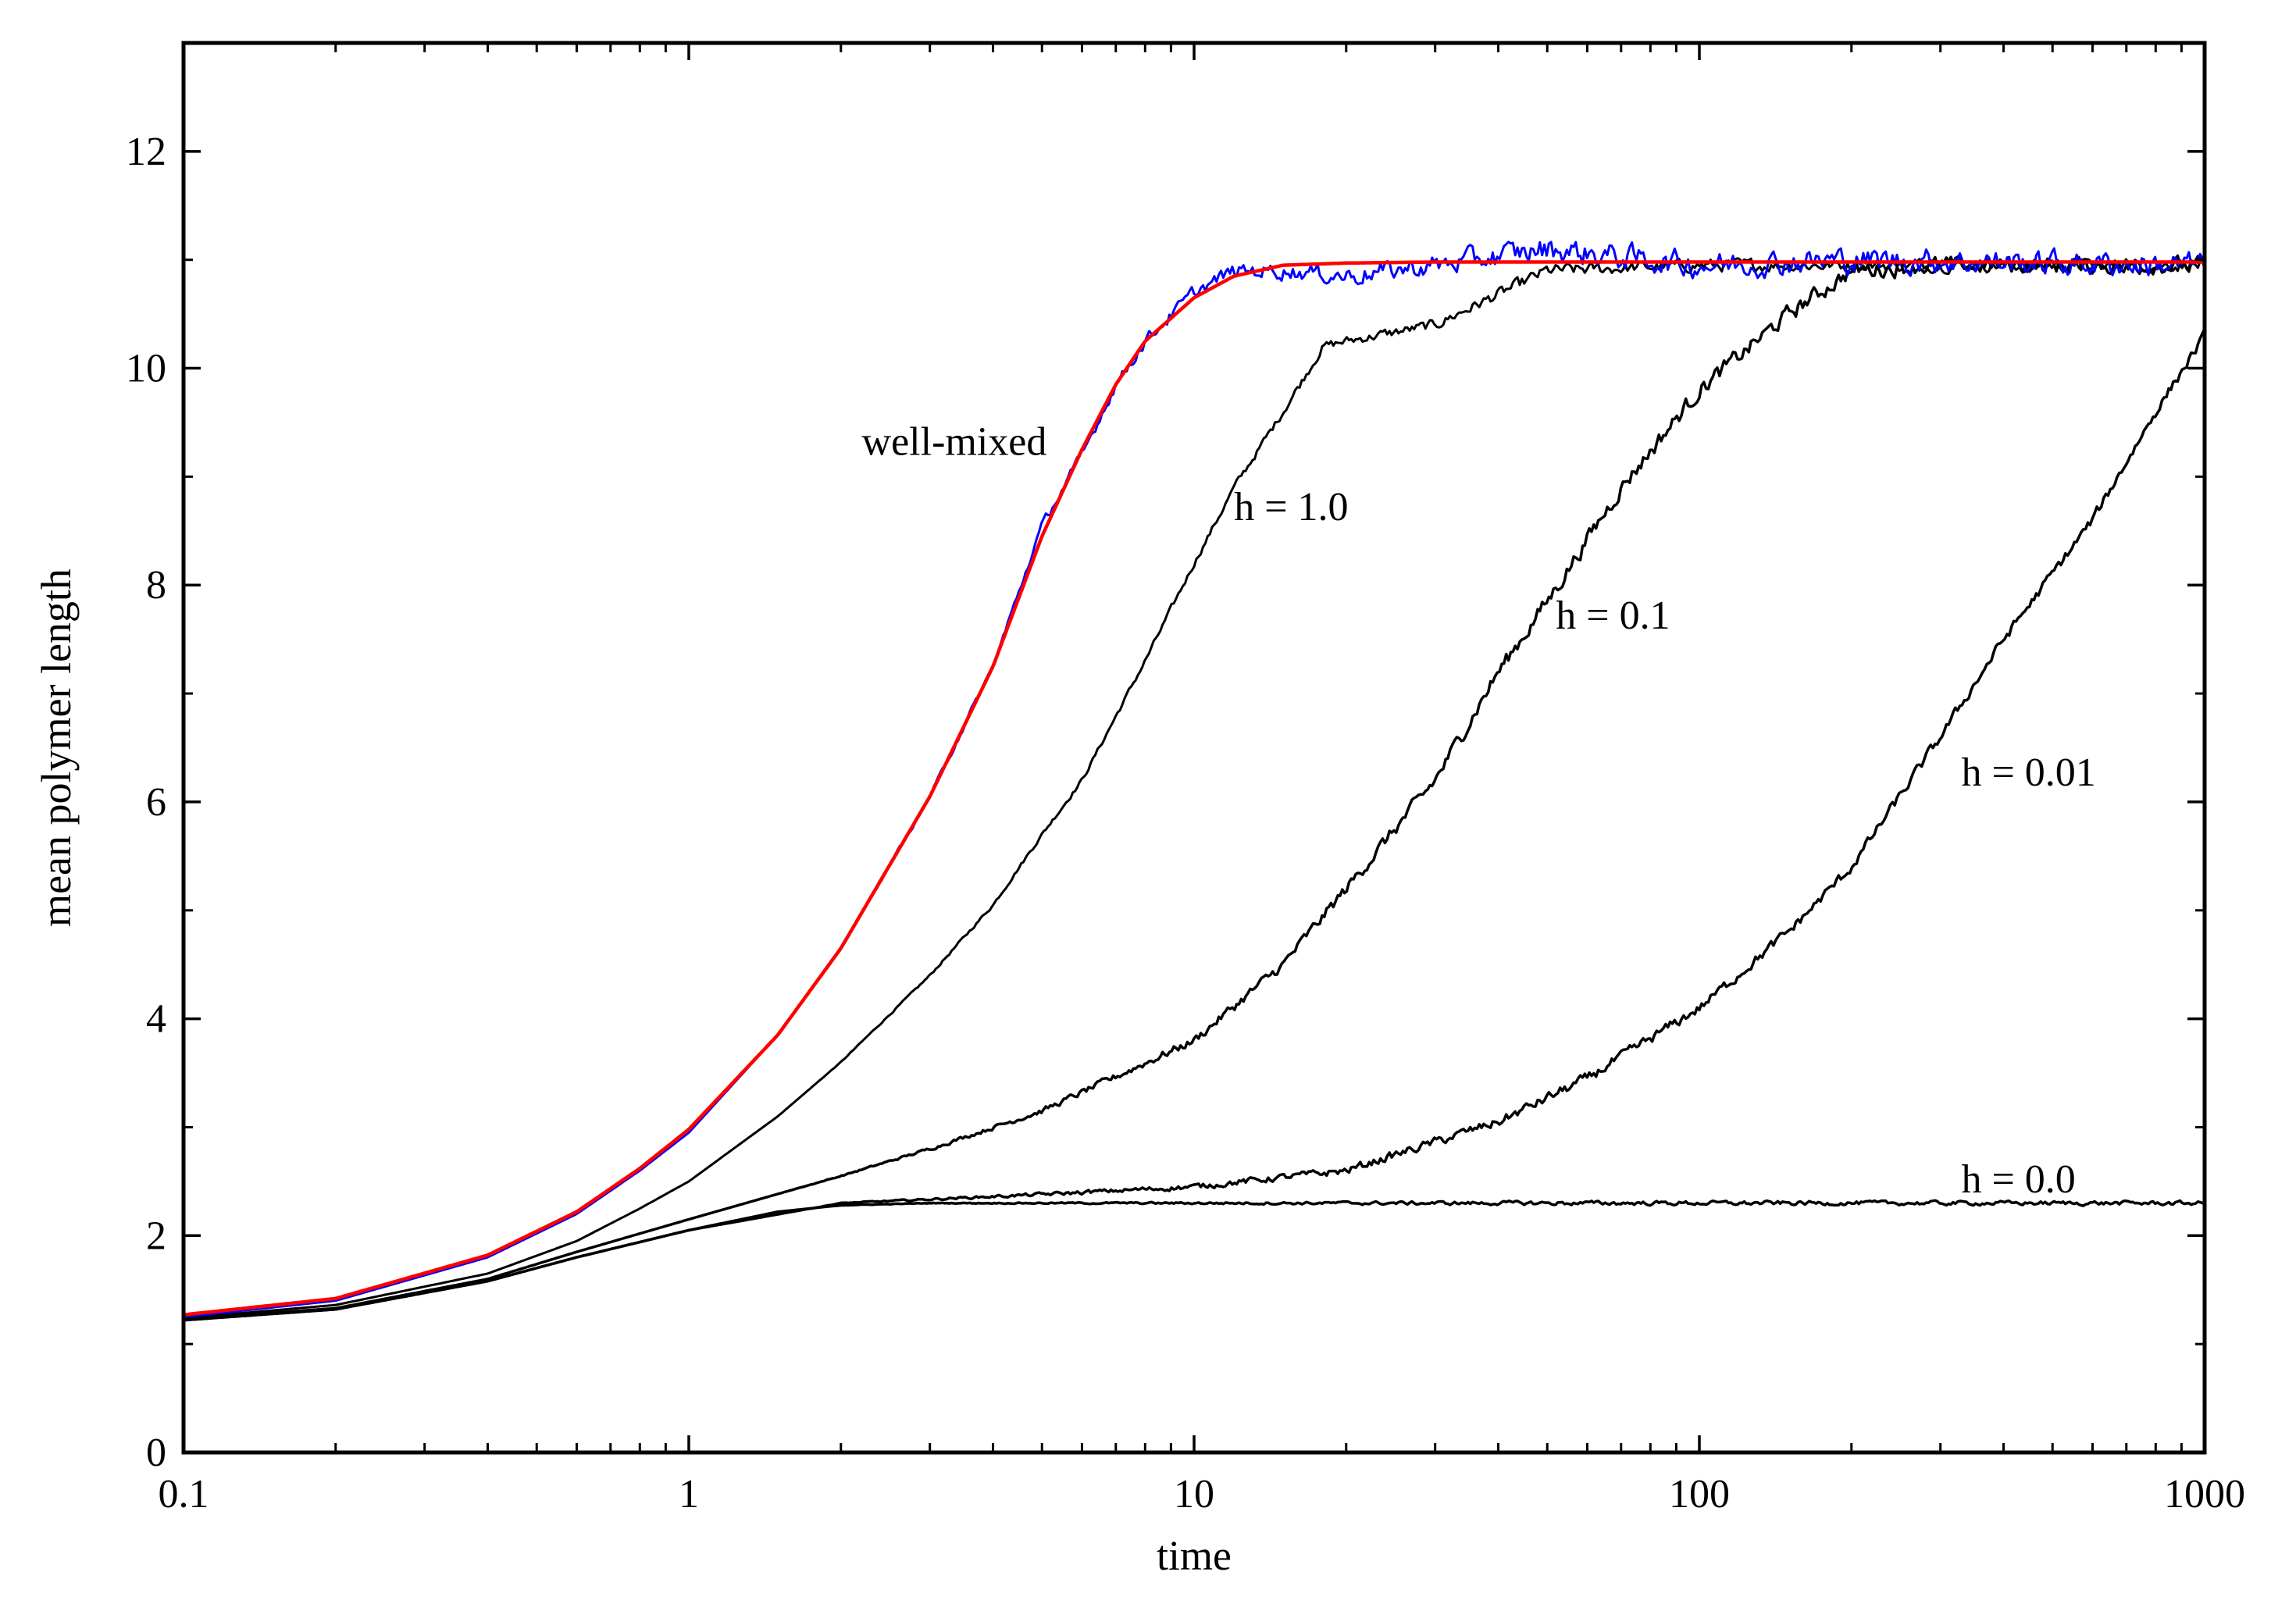 Image resolution: width=2296 pixels, height=1611 pixels. What do you see at coordinates (156, 585) in the screenshot?
I see `y-tick-label: 8` at bounding box center [156, 585].